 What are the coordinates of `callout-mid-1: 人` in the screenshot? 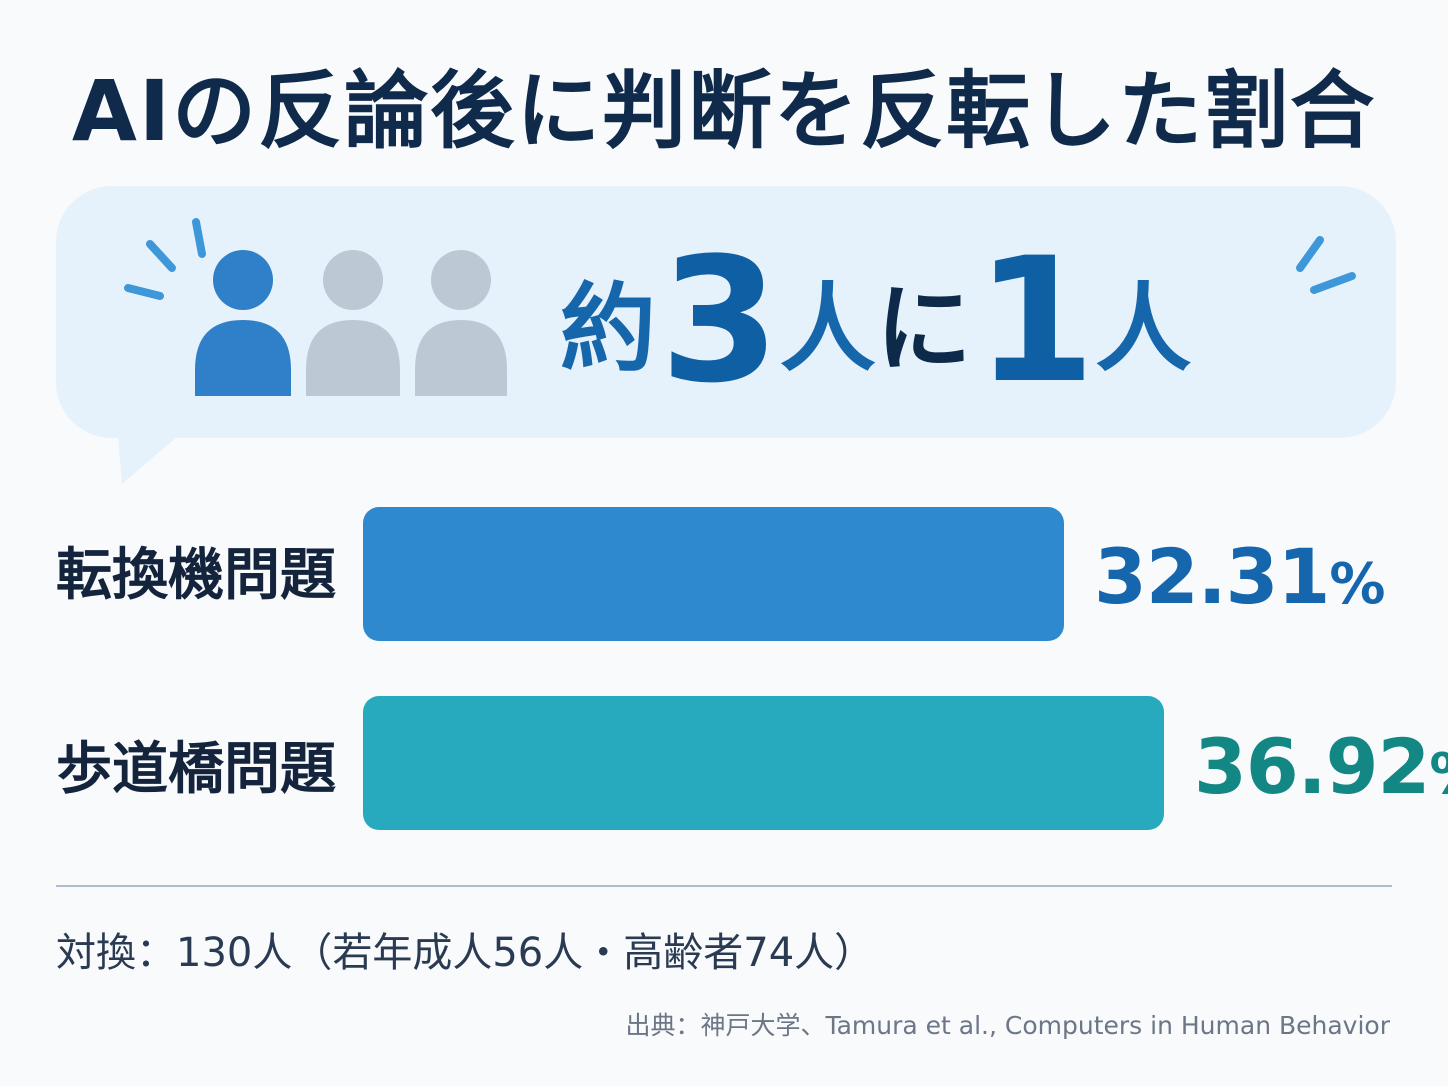 It's located at (827, 328).